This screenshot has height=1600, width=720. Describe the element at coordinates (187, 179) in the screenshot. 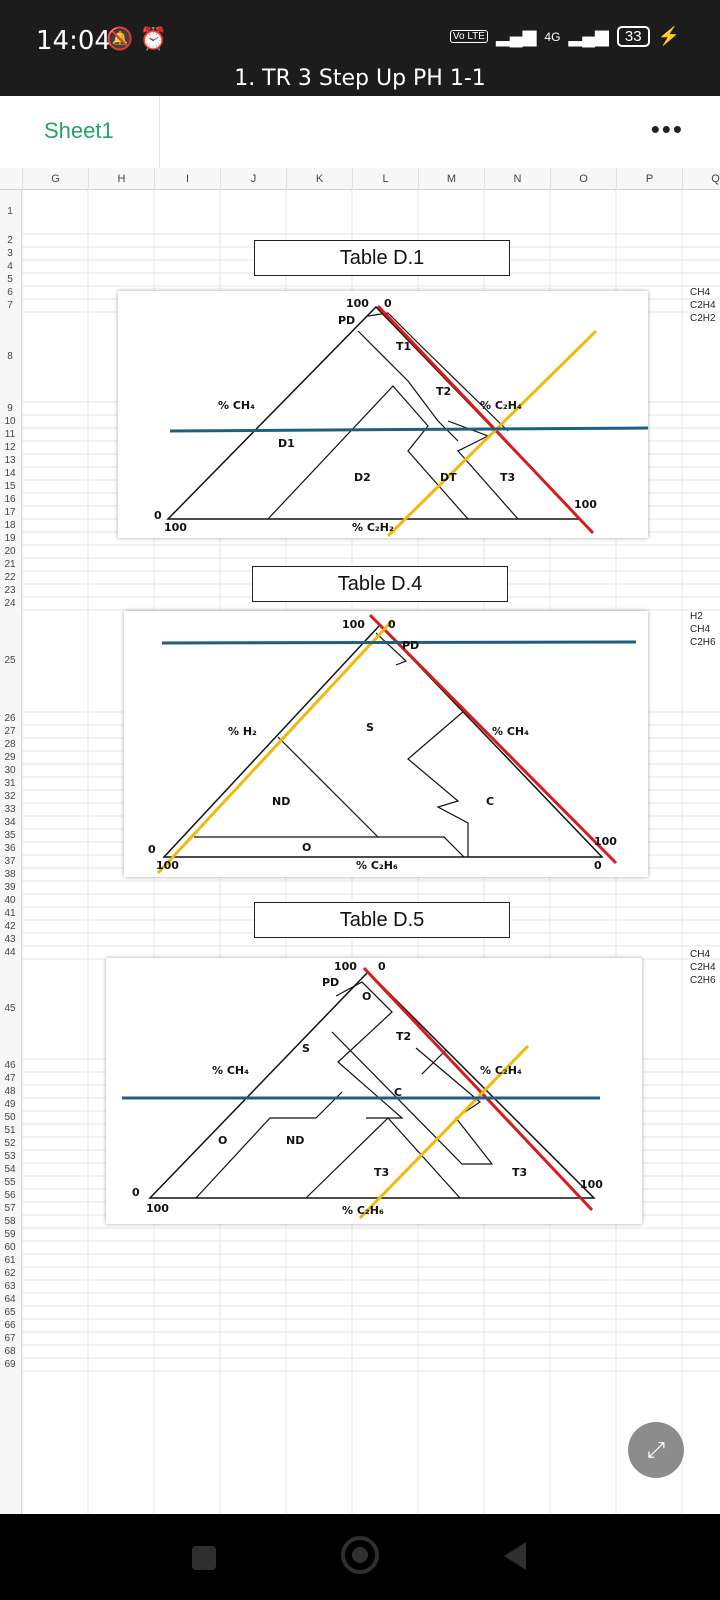

I see `column-header-cell: I` at that location.